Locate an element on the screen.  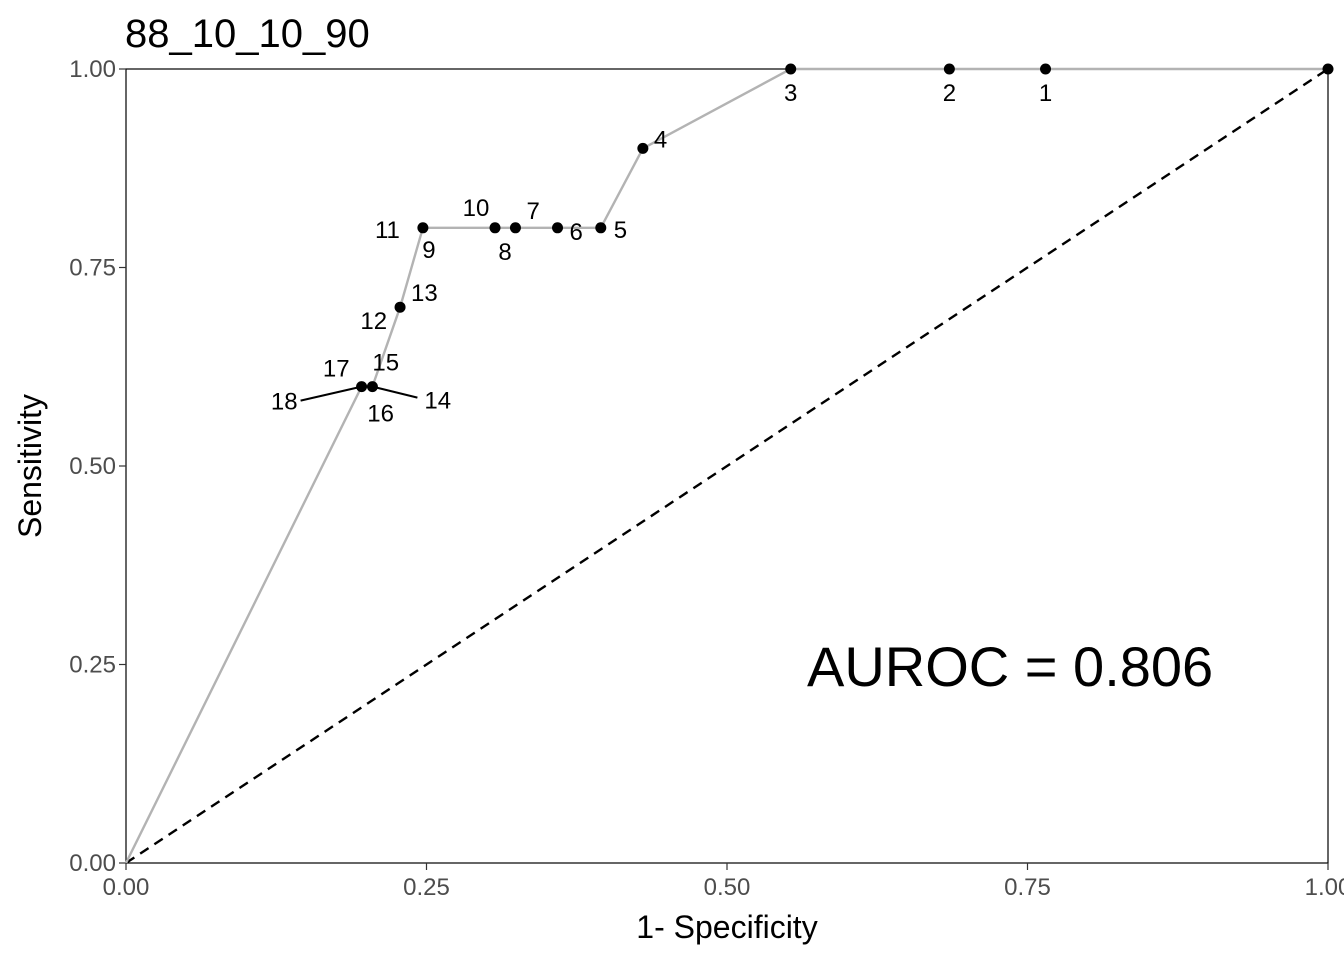
y-tick-label: 1.00 is located at coordinates (92, 69).